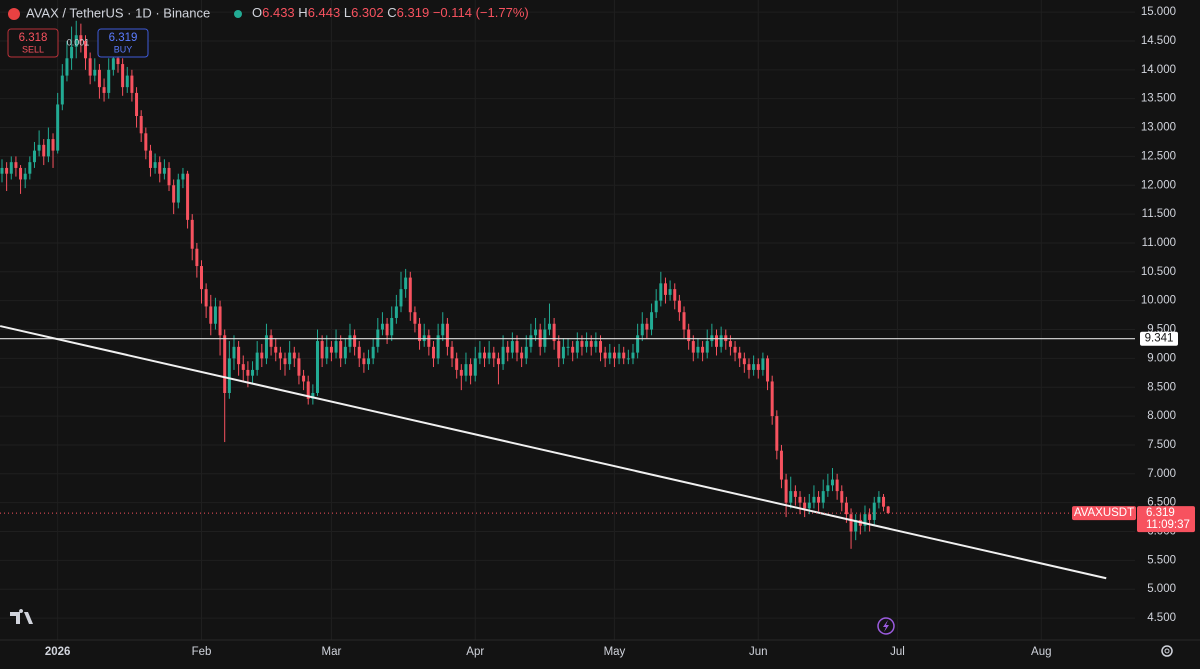  I want to click on y-tick-label: 13.000, so click(1158, 128).